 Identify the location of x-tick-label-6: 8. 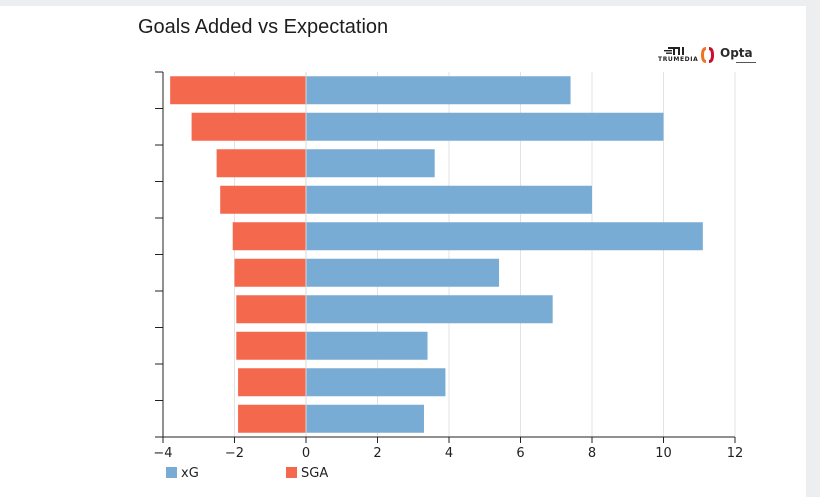
(592, 453).